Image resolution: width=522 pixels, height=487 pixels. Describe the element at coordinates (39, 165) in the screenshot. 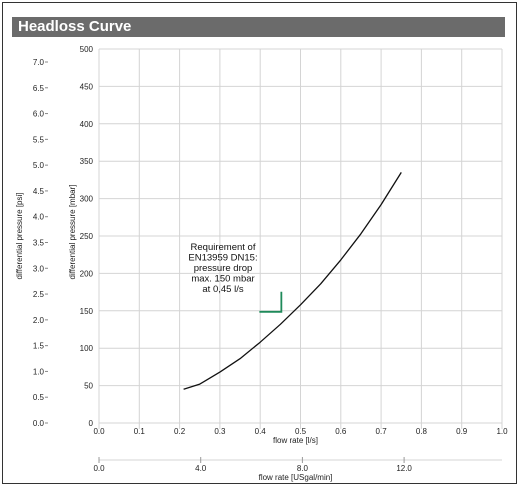

I see `psi-tick-label: 5.0` at that location.